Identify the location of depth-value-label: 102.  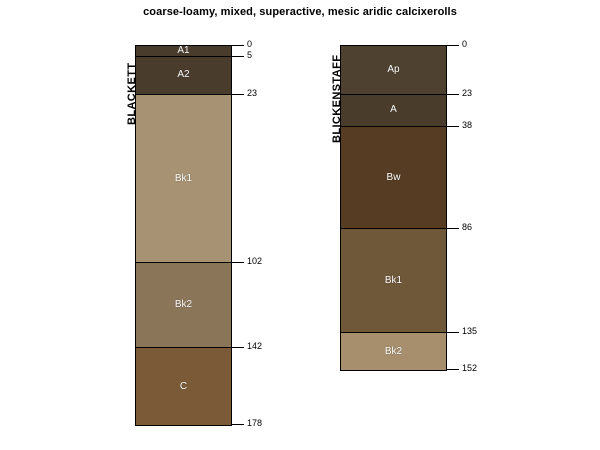
(255, 261).